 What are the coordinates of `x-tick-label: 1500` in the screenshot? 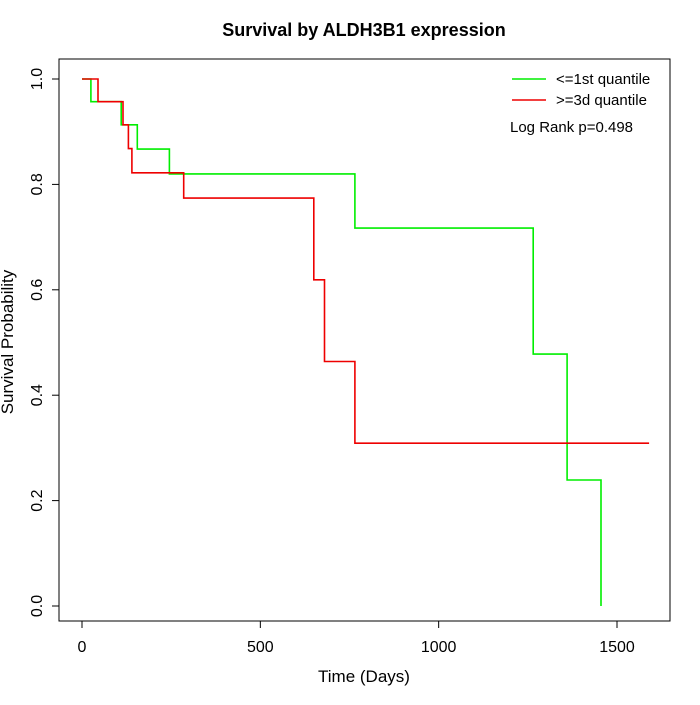 It's located at (617, 647).